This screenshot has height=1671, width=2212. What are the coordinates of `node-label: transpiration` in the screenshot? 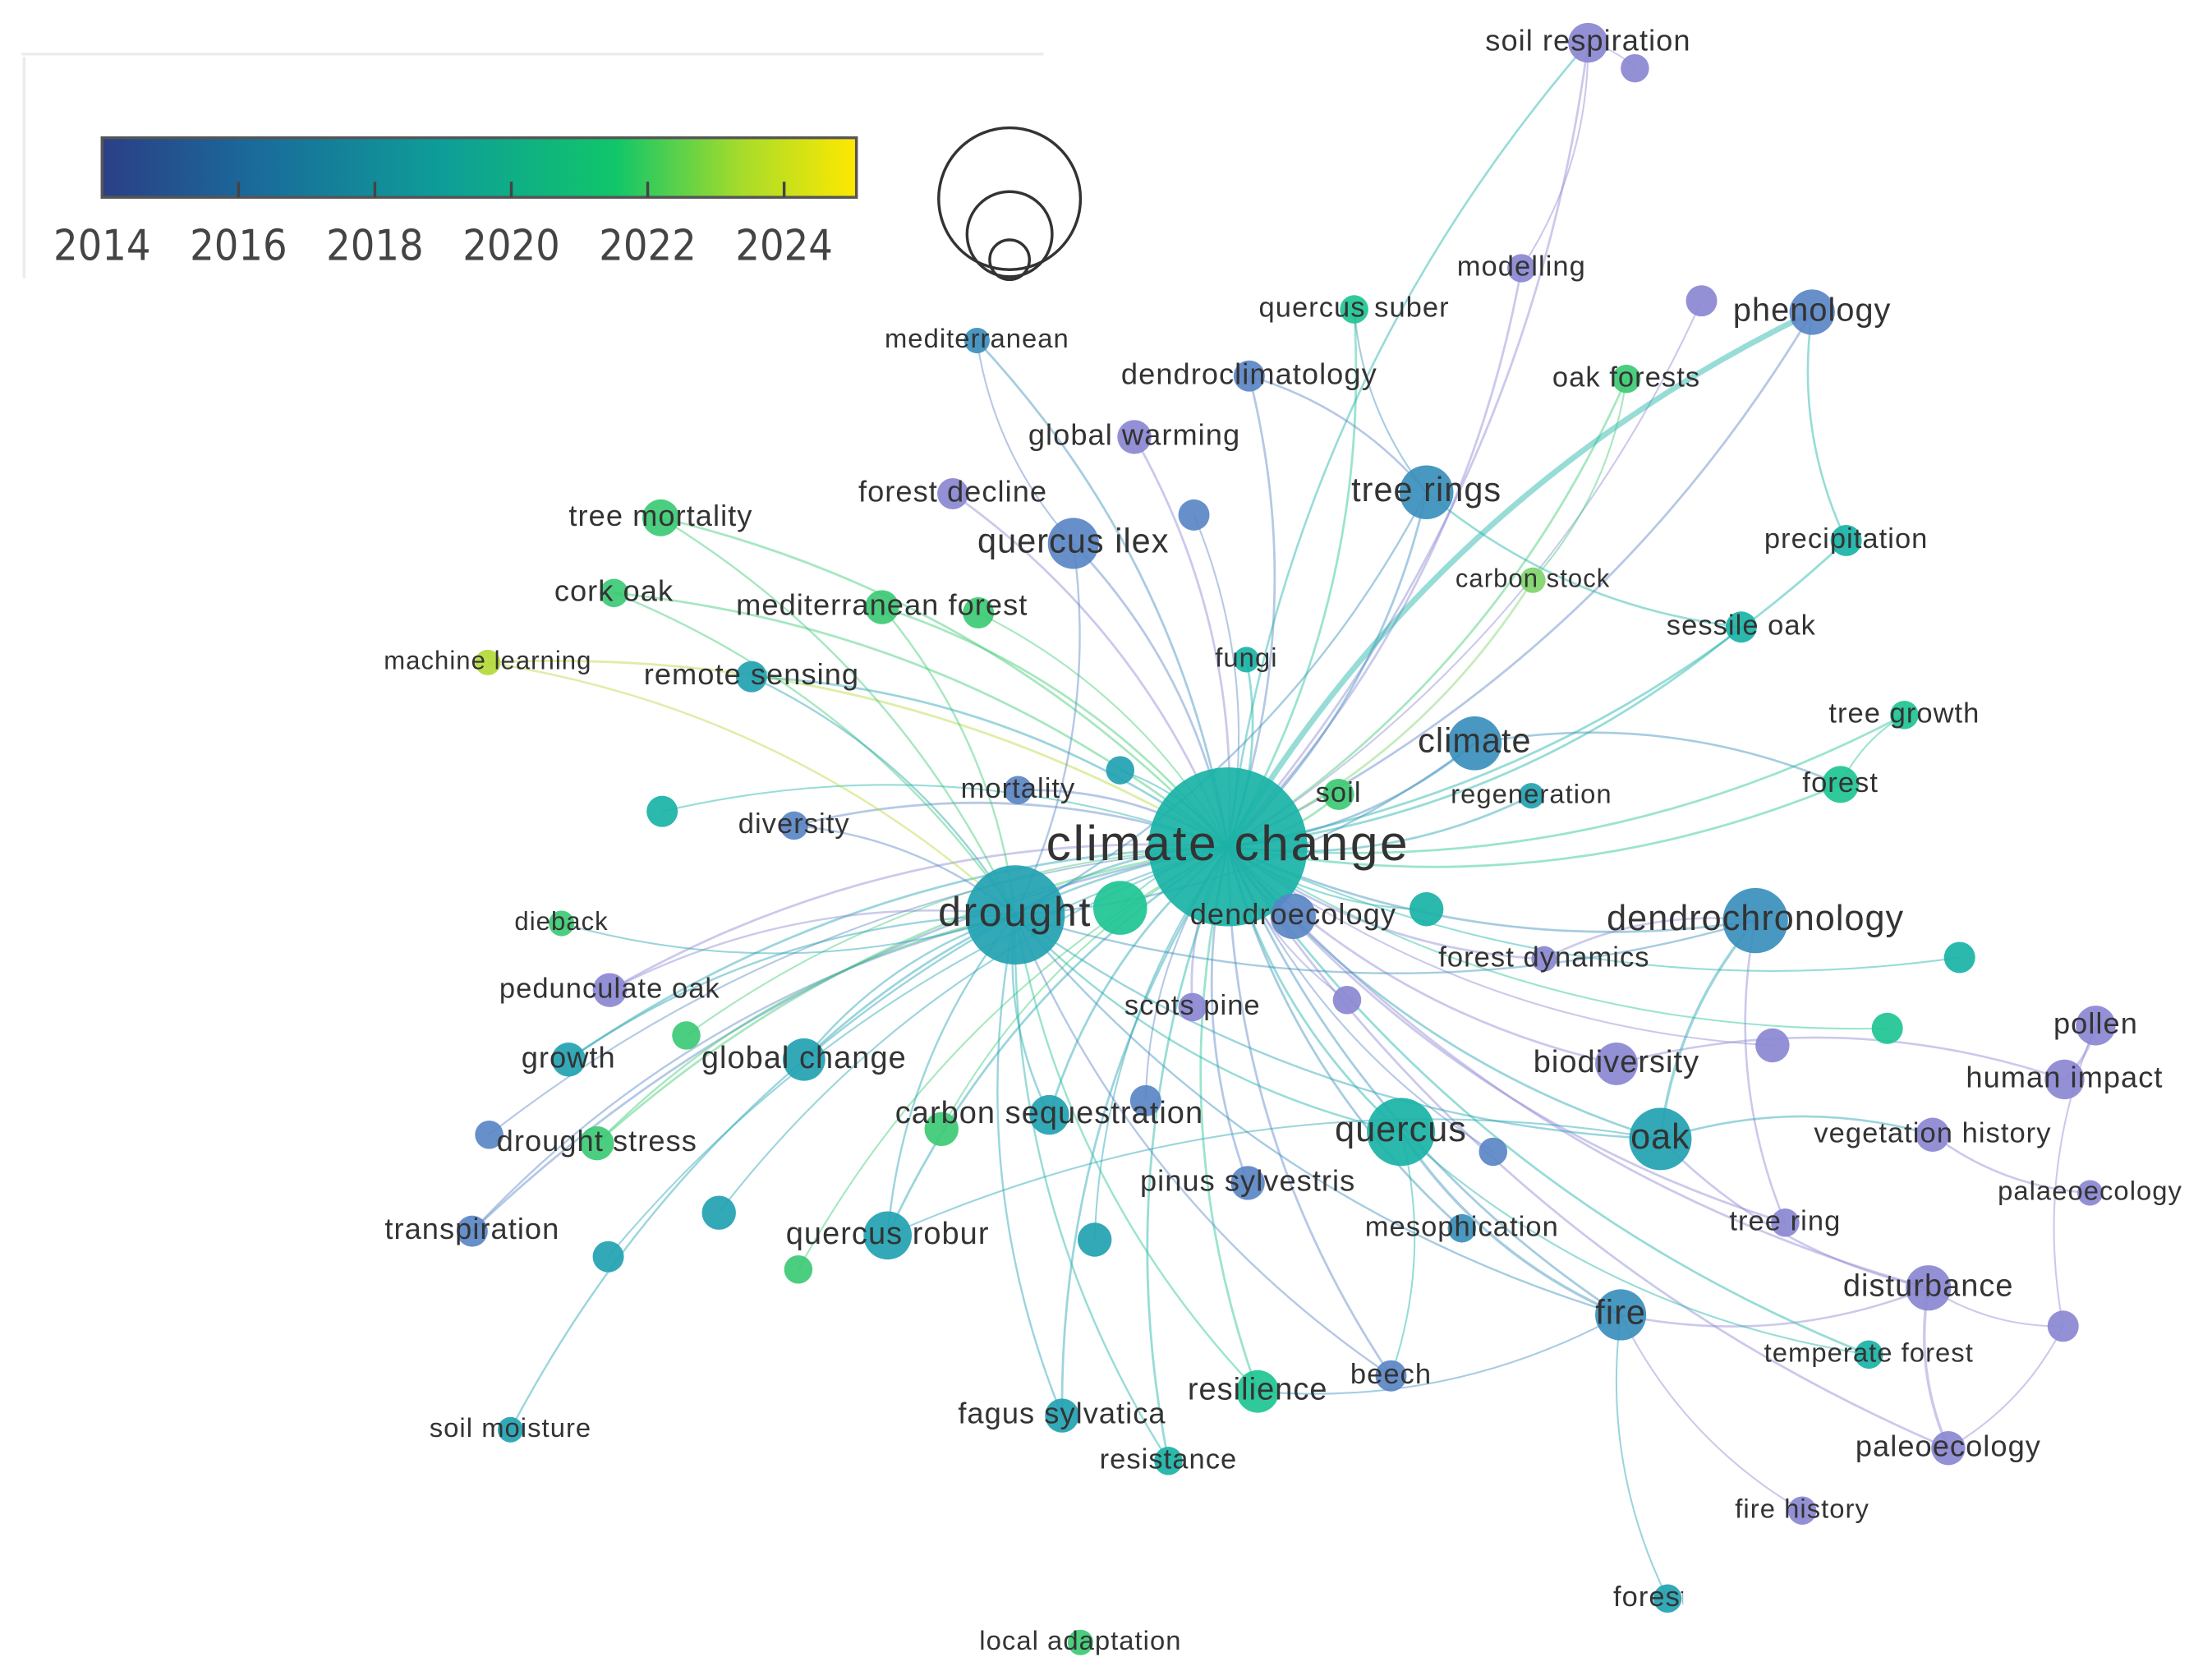 It's located at (471, 1228).